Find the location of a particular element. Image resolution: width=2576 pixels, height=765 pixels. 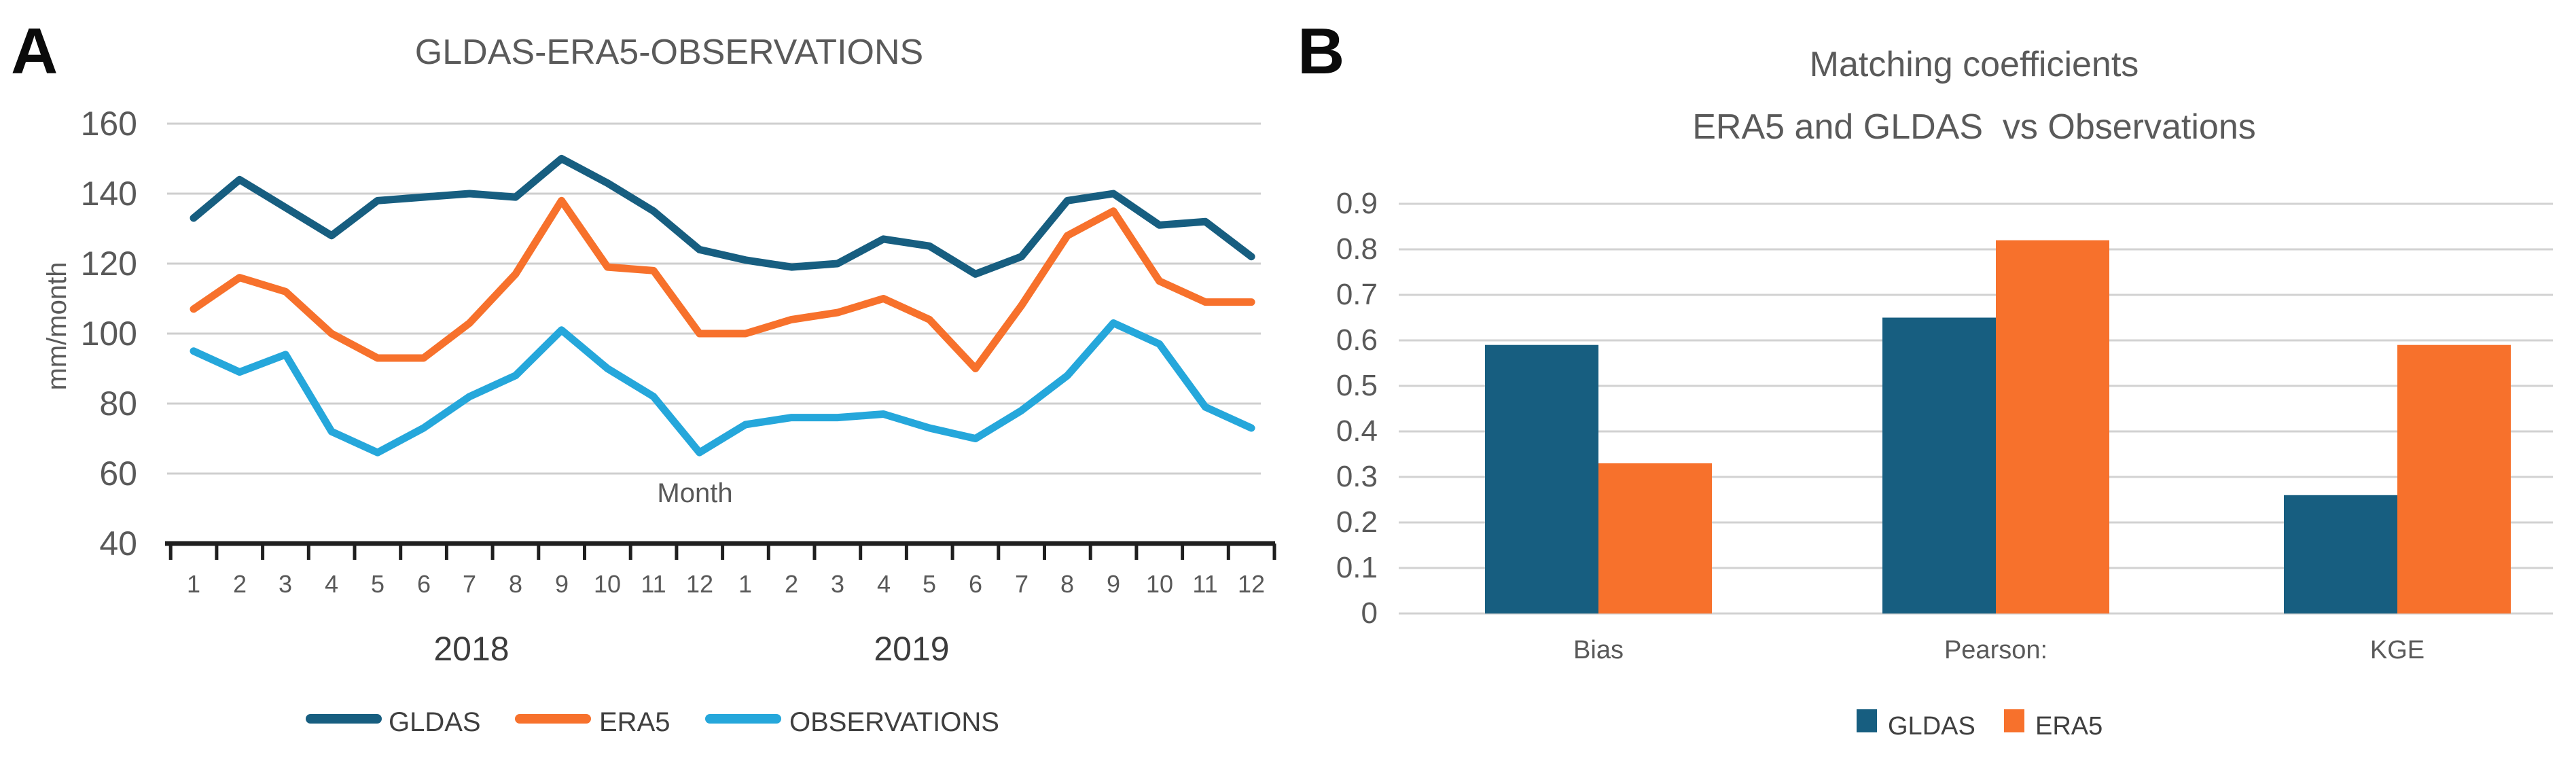

b-category-label: Bias is located at coordinates (1598, 650).